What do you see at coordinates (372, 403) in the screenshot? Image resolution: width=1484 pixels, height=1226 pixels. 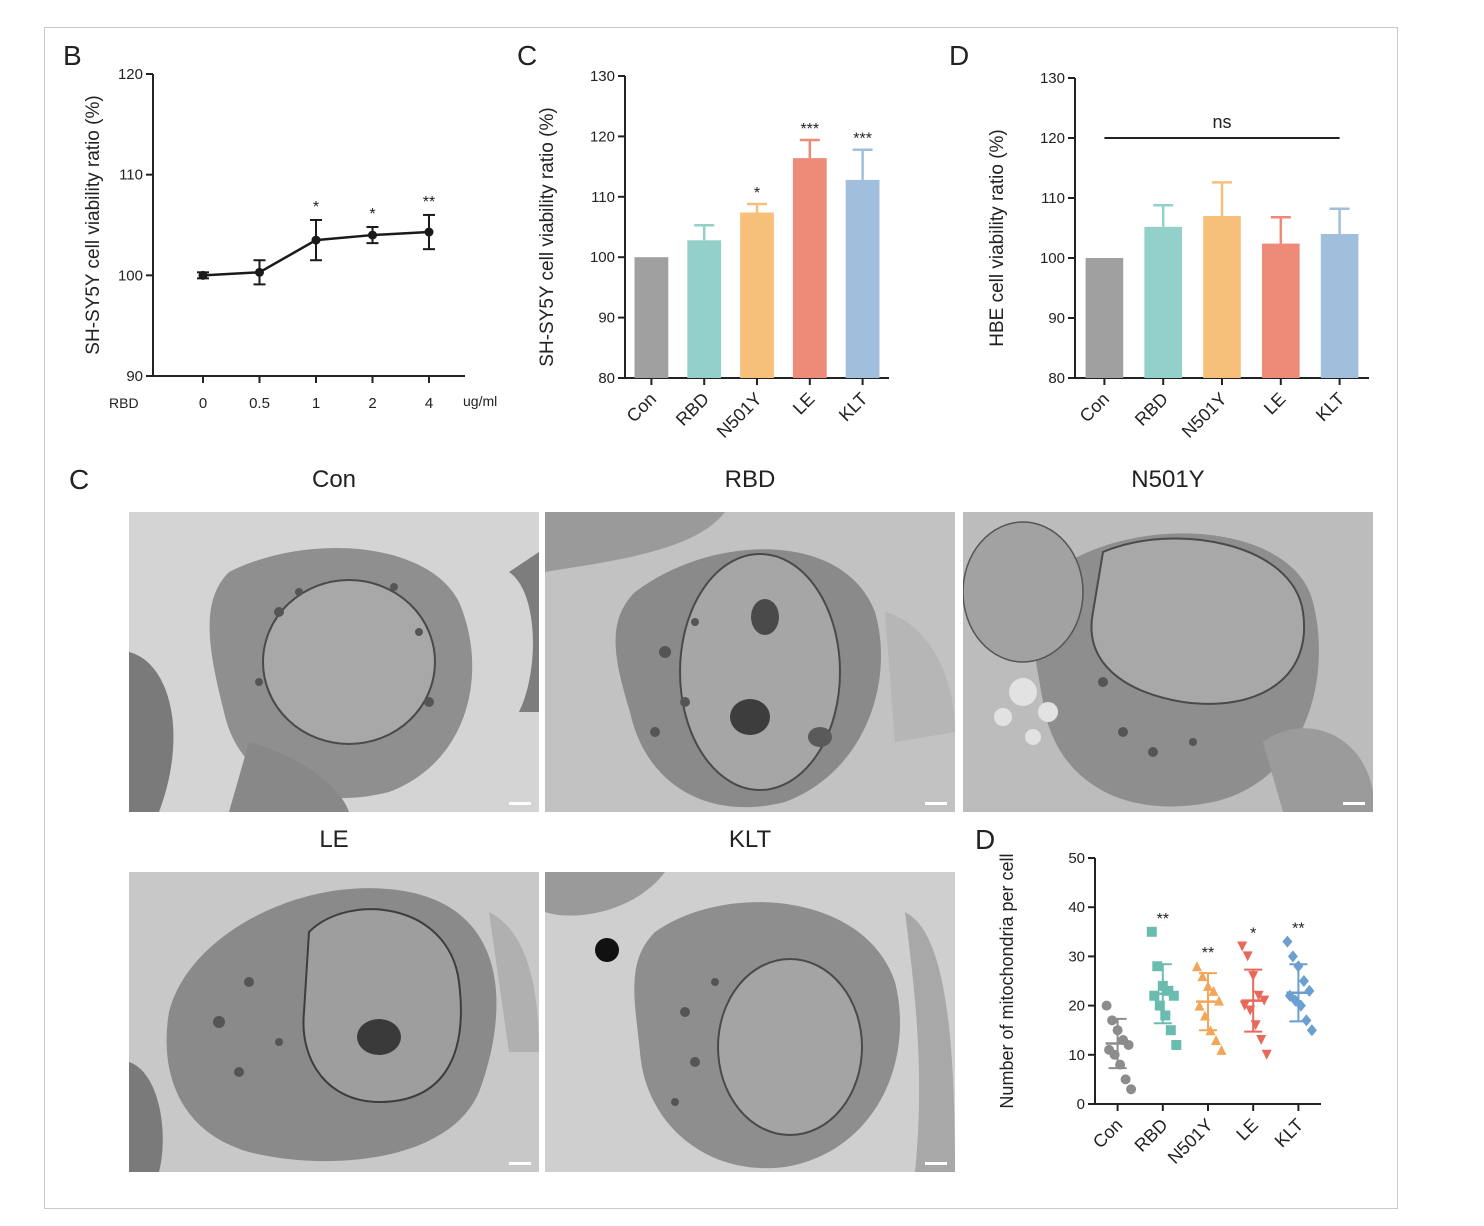 I see `x-tick-label: 2` at bounding box center [372, 403].